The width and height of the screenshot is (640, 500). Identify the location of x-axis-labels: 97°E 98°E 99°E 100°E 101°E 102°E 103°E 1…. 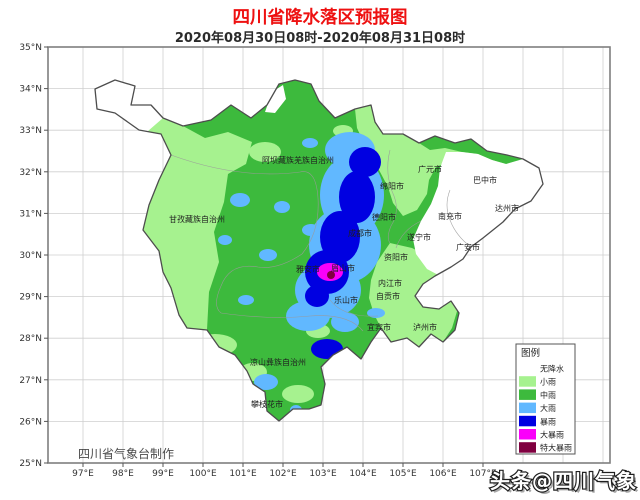
(284, 474).